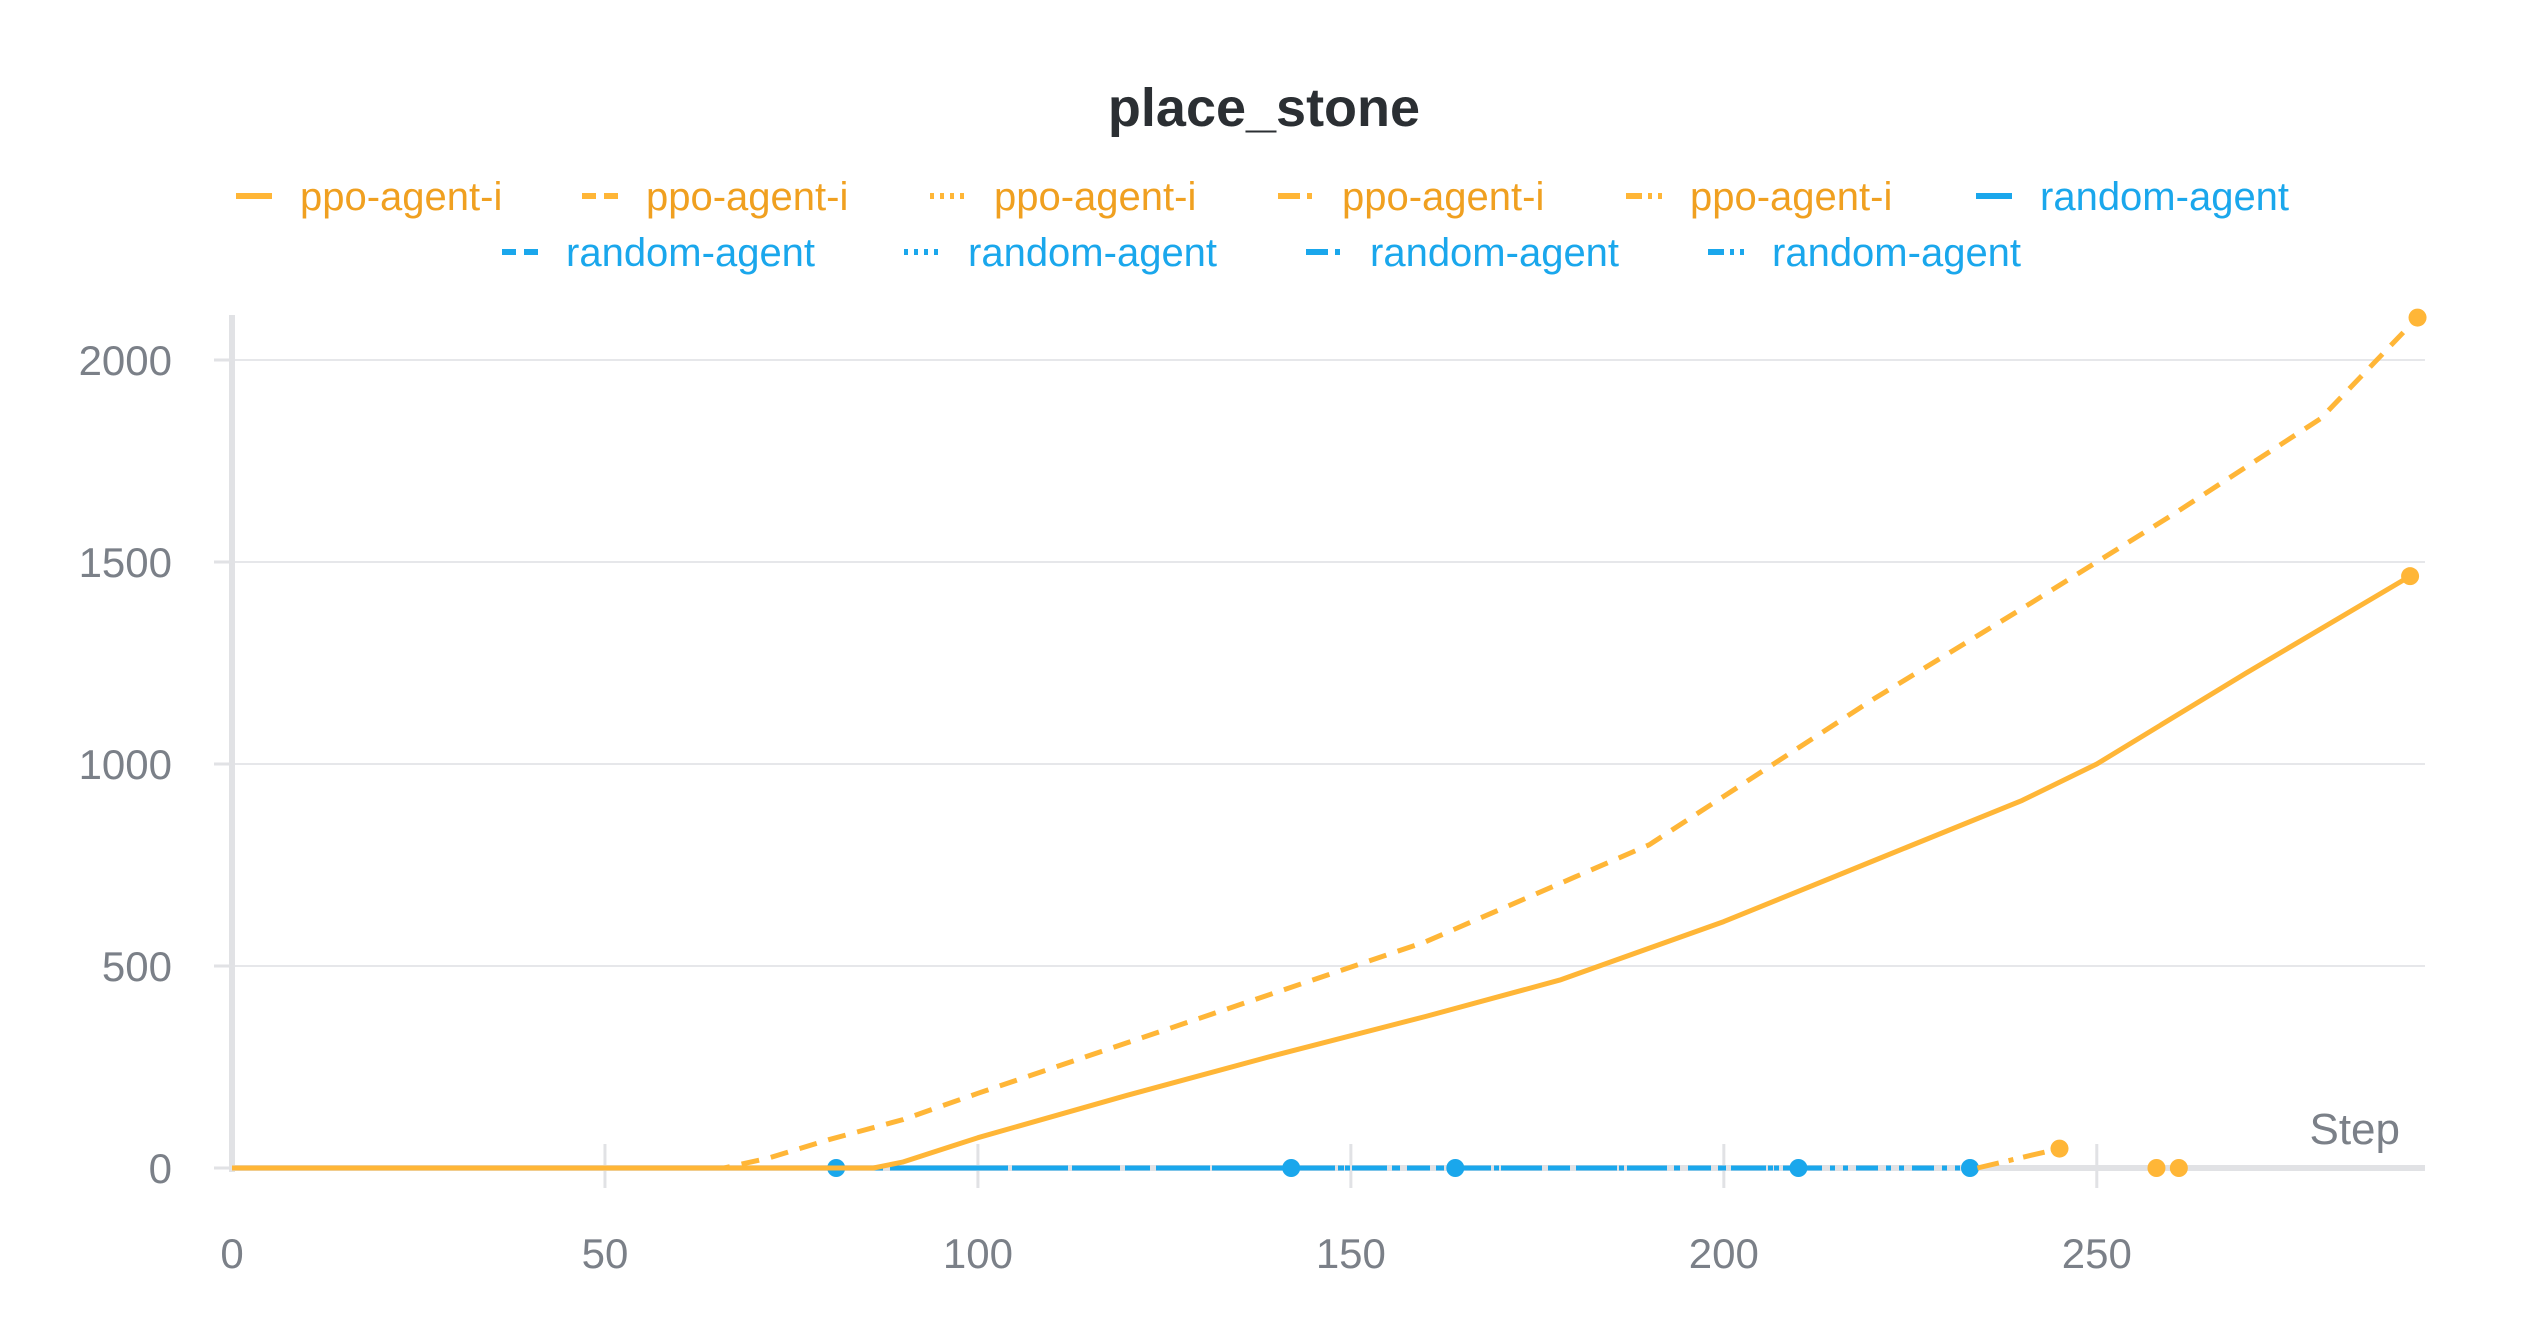 The image size is (2528, 1328). Describe the element at coordinates (125, 562) in the screenshot. I see `y-tick-label: 1500` at that location.